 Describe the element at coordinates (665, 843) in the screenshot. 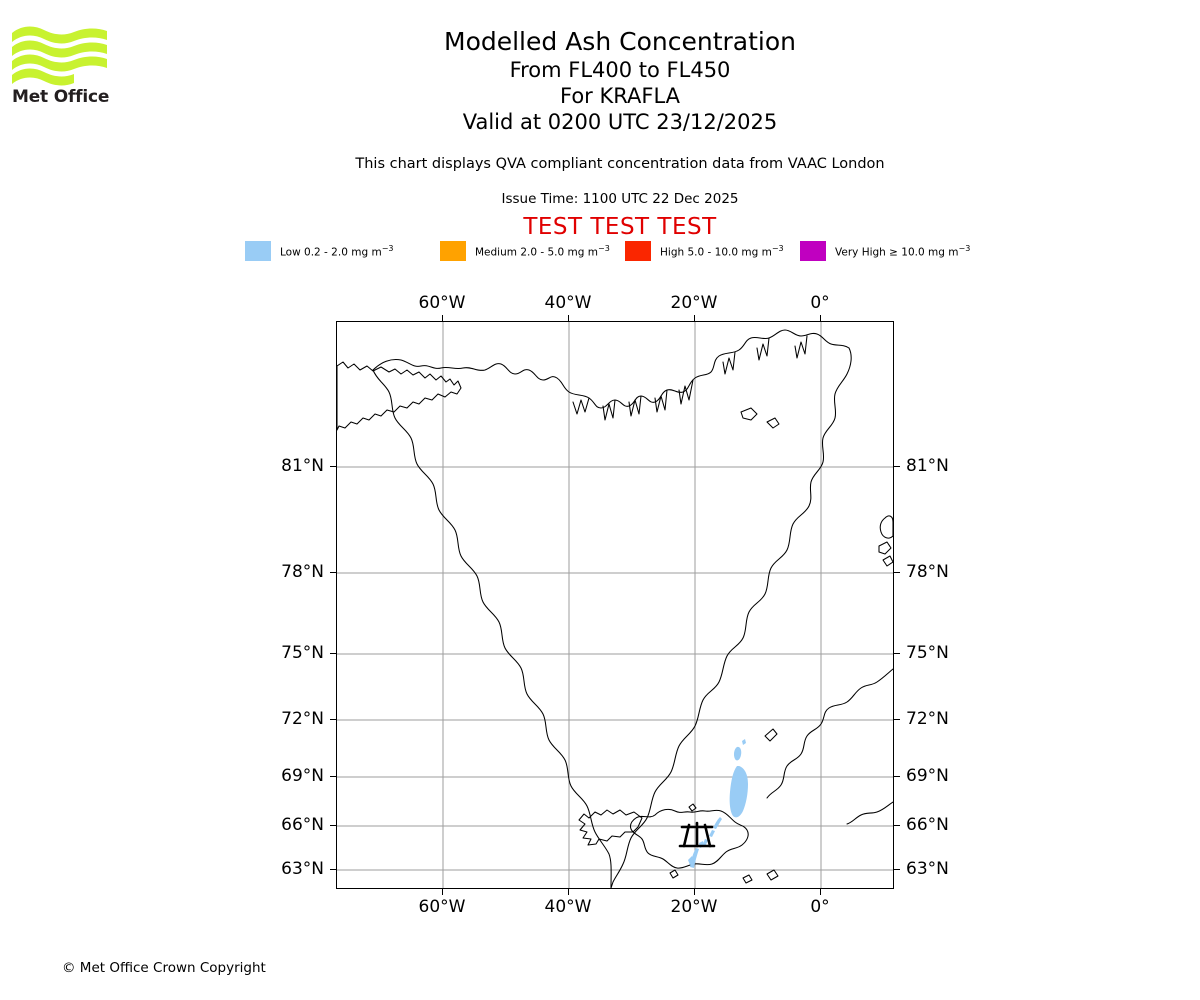

I see `coast-iceland` at that location.